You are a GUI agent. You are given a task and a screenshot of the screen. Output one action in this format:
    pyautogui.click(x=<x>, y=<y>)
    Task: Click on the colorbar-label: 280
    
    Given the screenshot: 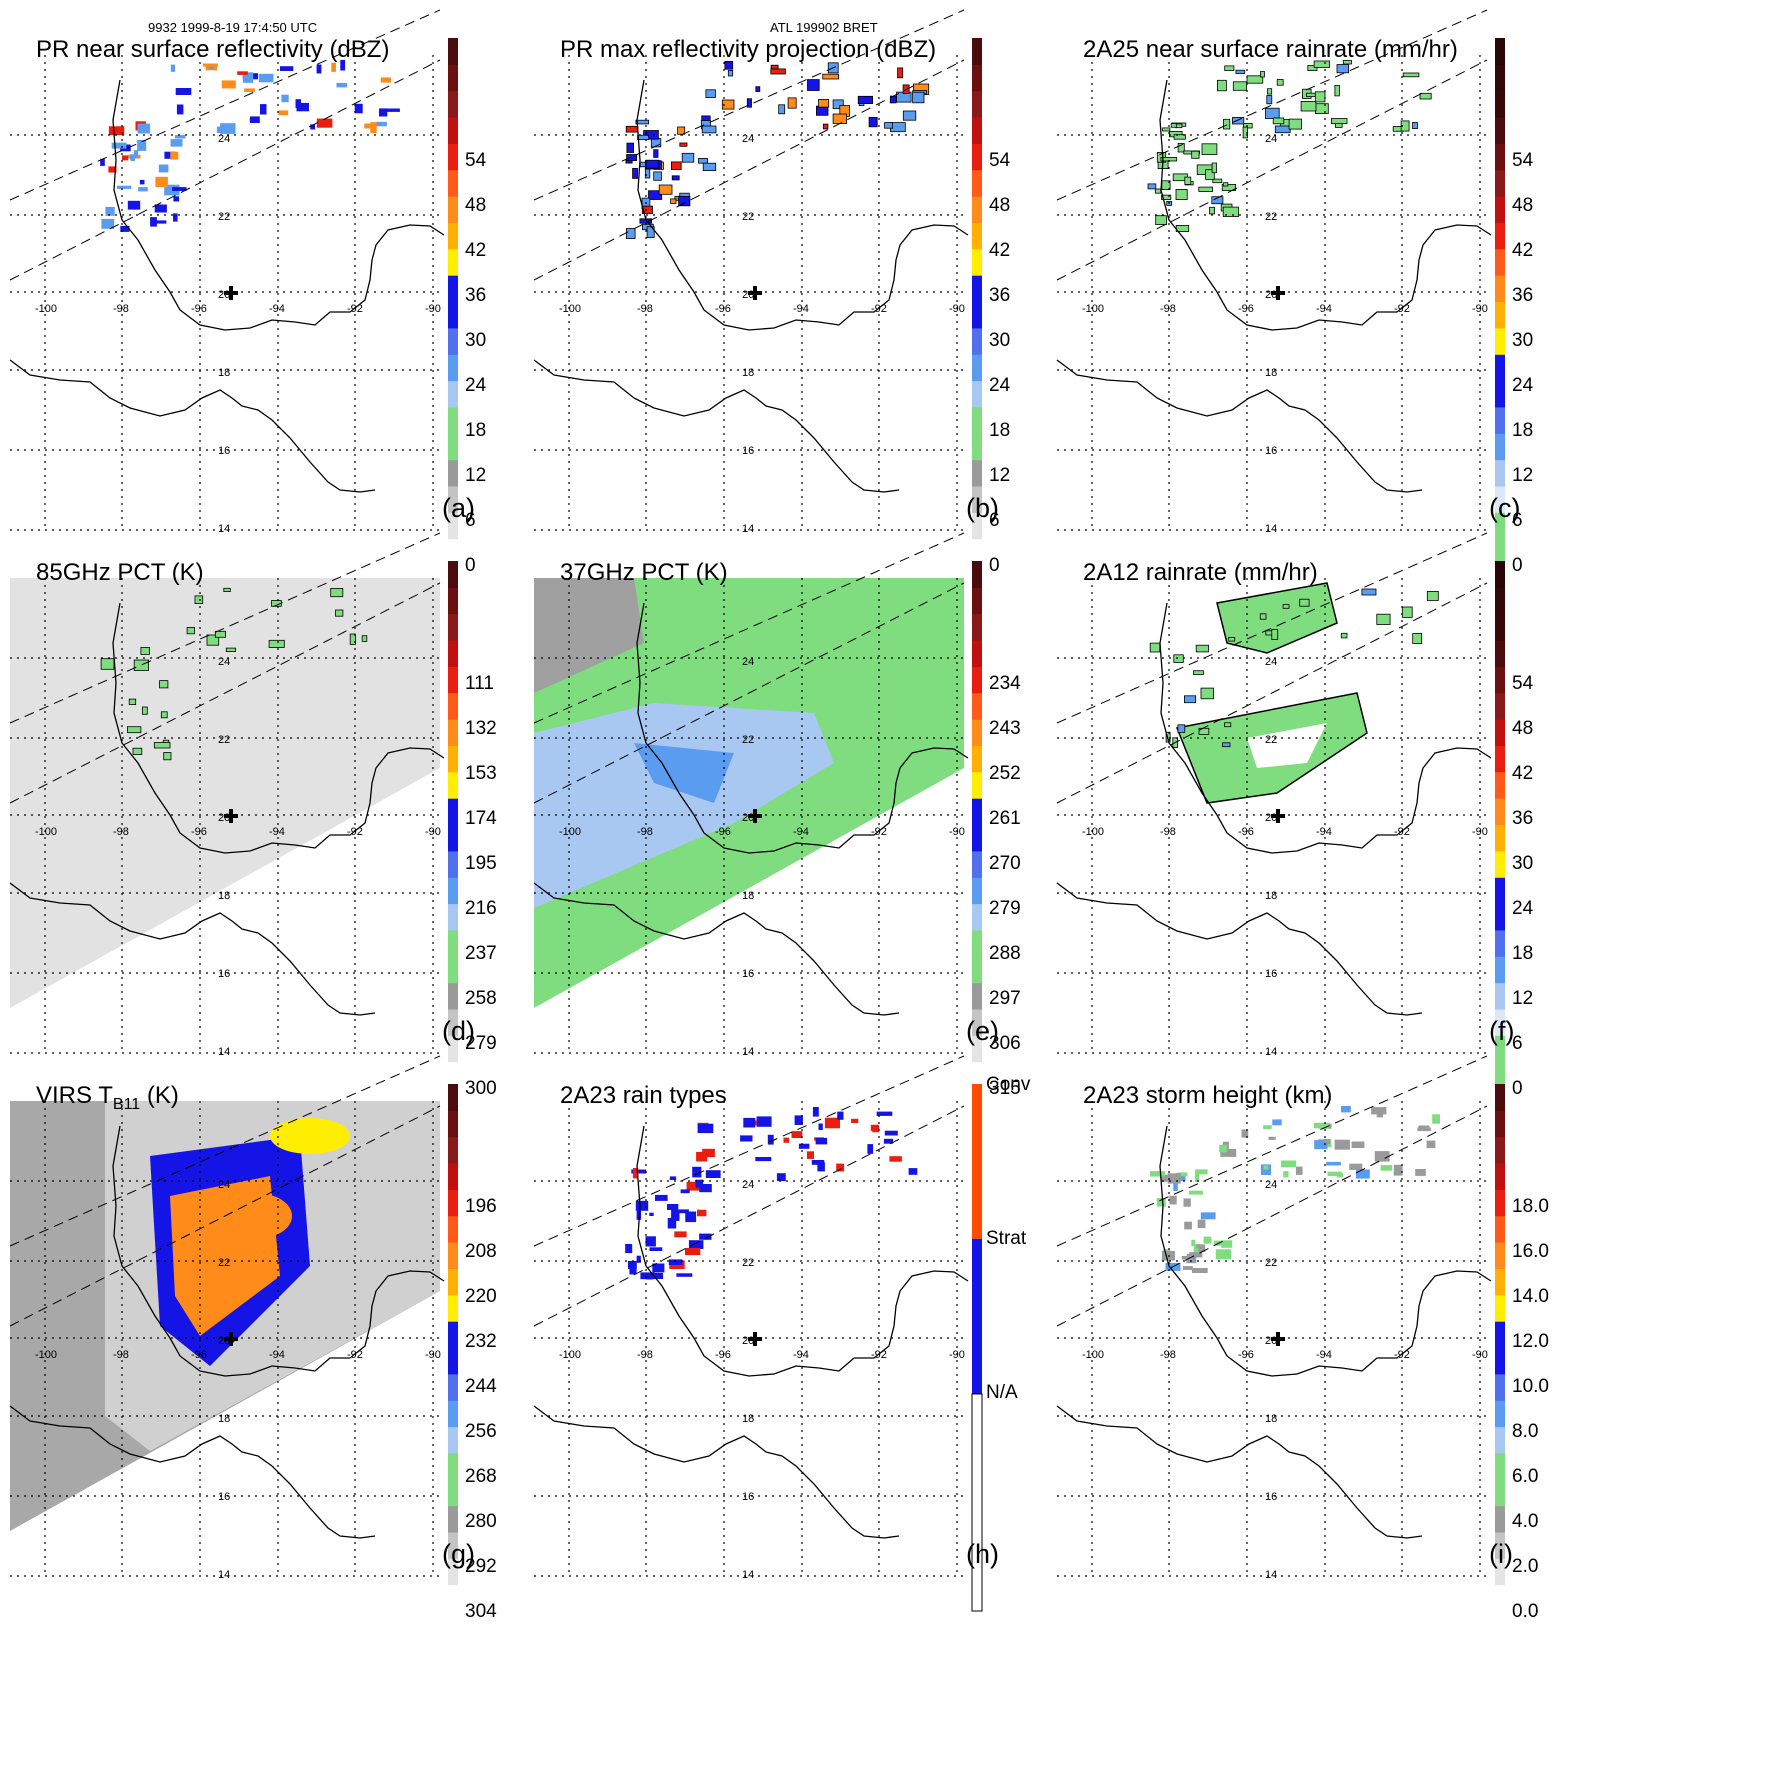 What is the action you would take?
    pyautogui.click(x=481, y=1521)
    